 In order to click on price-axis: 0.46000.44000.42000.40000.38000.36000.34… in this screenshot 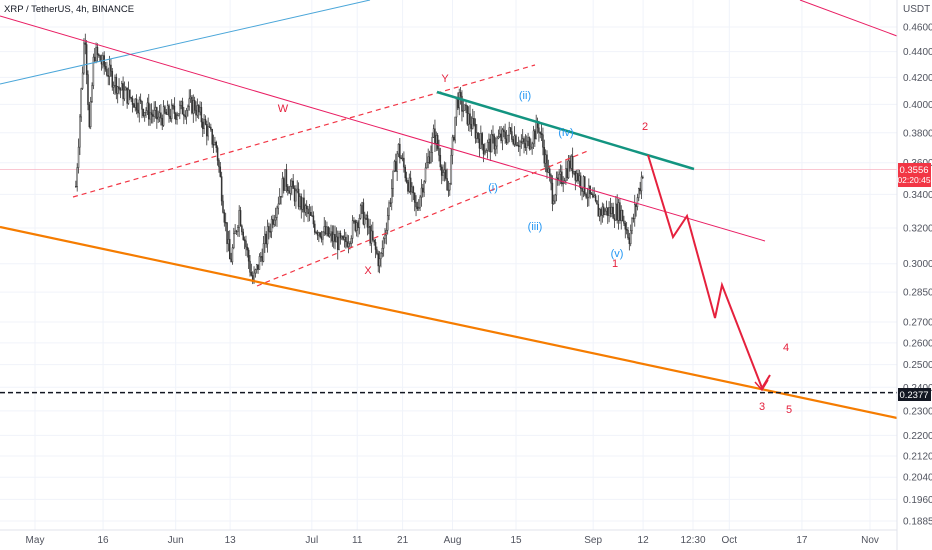, I will do `click(917, 275)`.